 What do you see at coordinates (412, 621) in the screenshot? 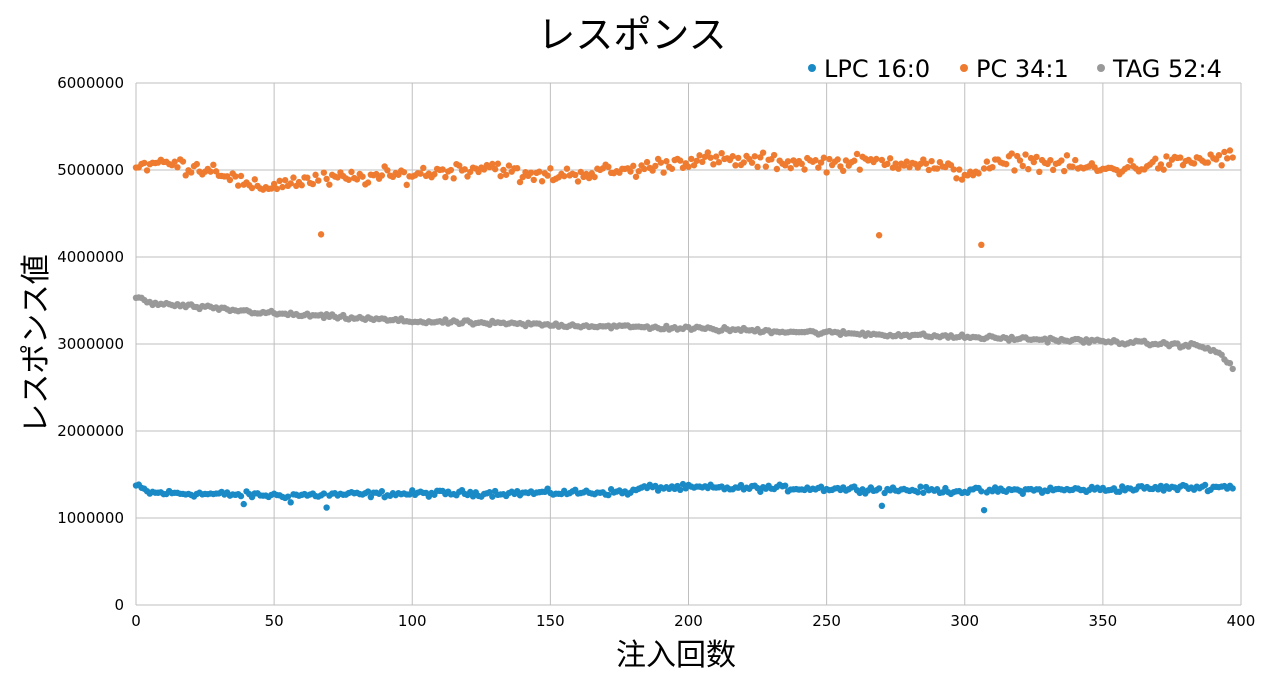
I see `x-tick-label: 100` at bounding box center [412, 621].